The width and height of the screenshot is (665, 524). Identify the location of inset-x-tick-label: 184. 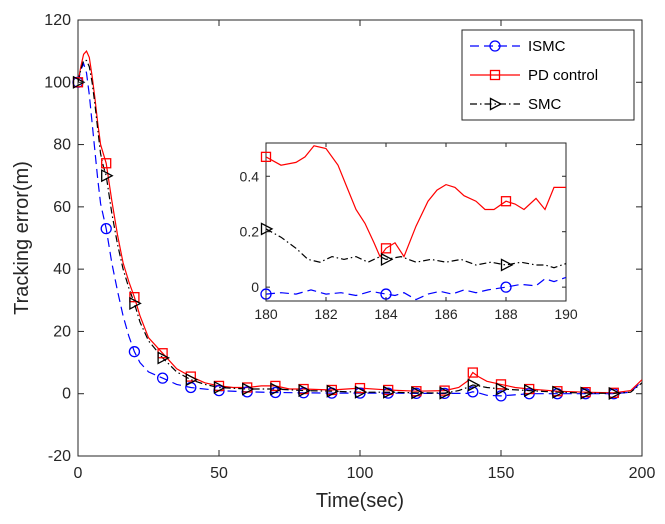
(386, 314).